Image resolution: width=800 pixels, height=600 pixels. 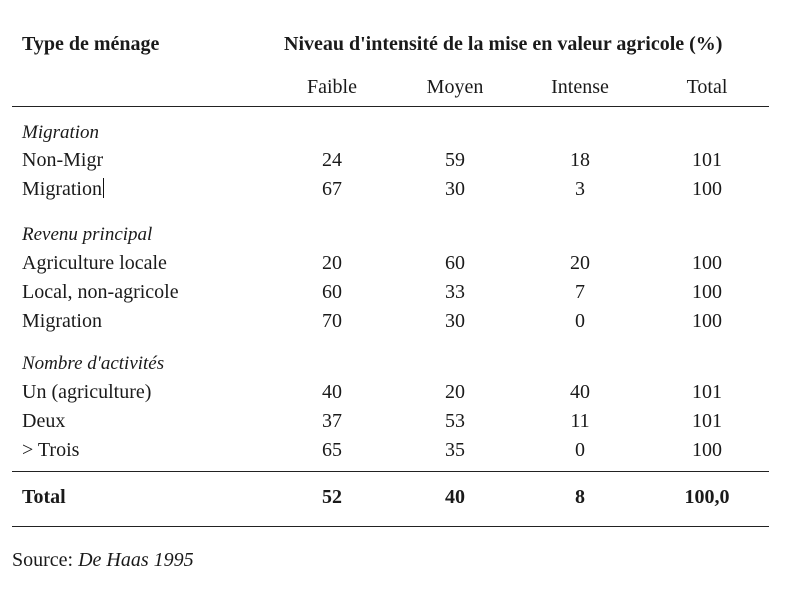 What do you see at coordinates (94, 263) in the screenshot?
I see `row-label: Agriculture locale` at bounding box center [94, 263].